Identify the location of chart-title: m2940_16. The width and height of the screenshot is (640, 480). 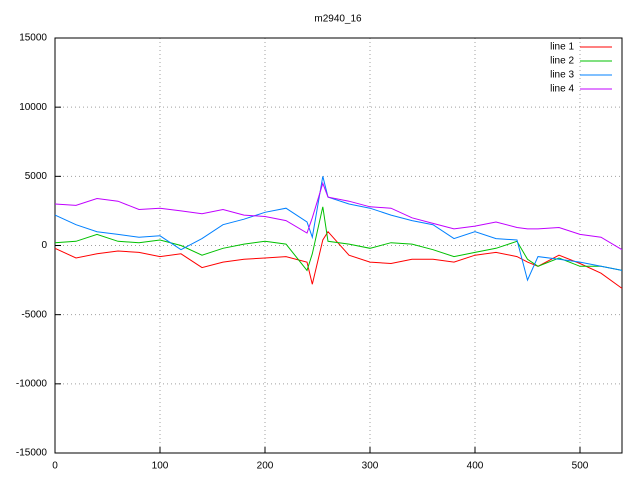
(338, 19).